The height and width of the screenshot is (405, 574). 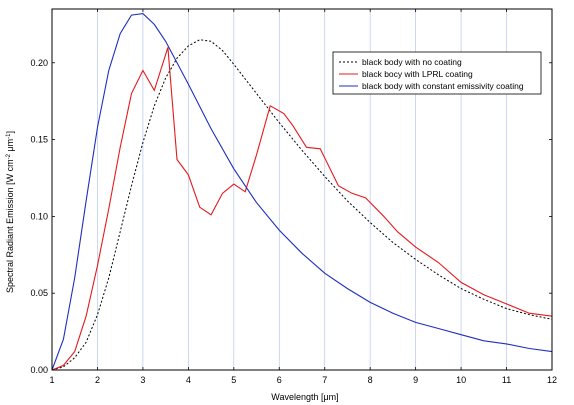 I want to click on x-axis-label: Wavelength [μm], so click(x=304, y=397).